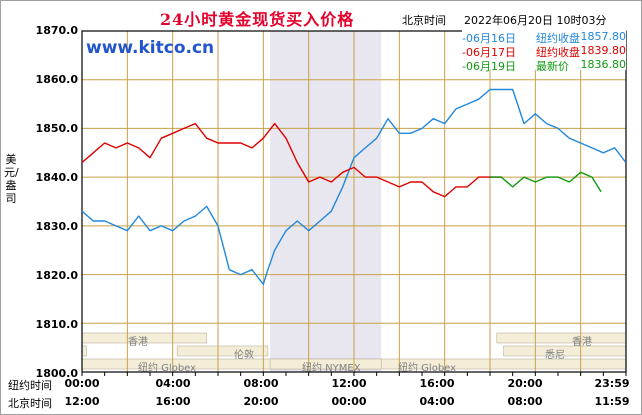 This screenshot has height=415, width=642. What do you see at coordinates (138, 342) in the screenshot?
I see `market-label-hongkong: 香港` at bounding box center [138, 342].